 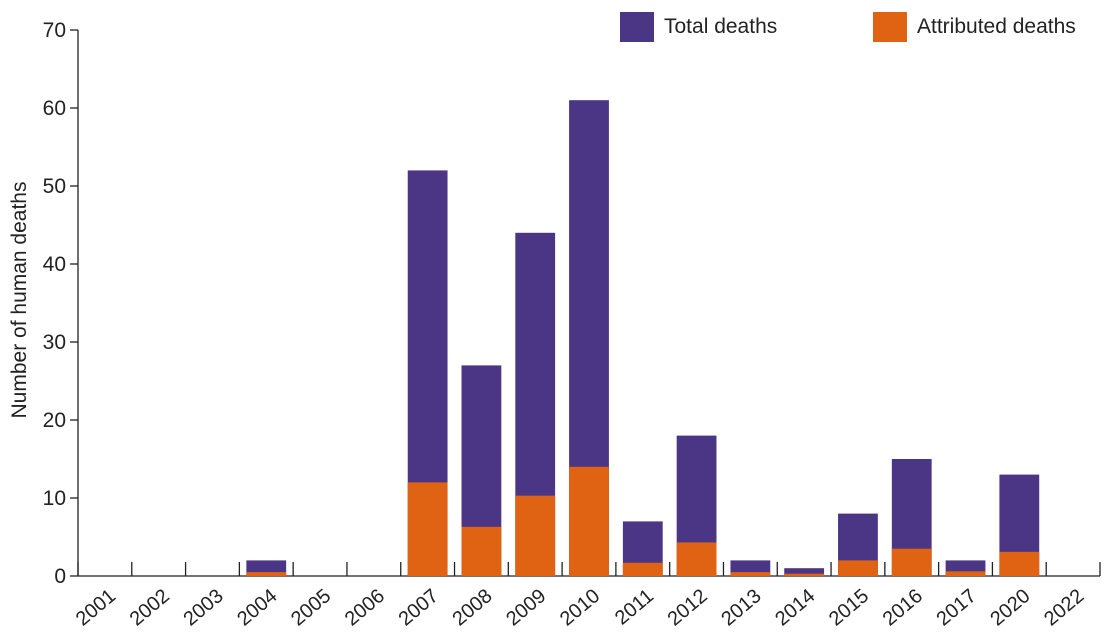 What do you see at coordinates (634, 607) in the screenshot?
I see `x-tick-label: 2011` at bounding box center [634, 607].